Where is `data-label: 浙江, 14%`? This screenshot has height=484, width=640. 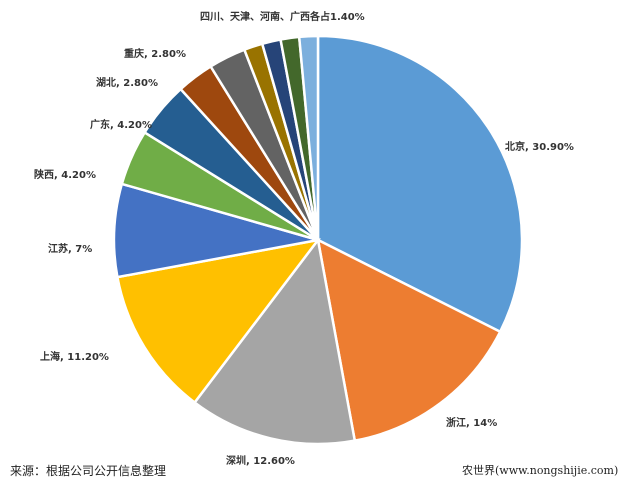
data-label: 浙江, 14% is located at coordinates (472, 423).